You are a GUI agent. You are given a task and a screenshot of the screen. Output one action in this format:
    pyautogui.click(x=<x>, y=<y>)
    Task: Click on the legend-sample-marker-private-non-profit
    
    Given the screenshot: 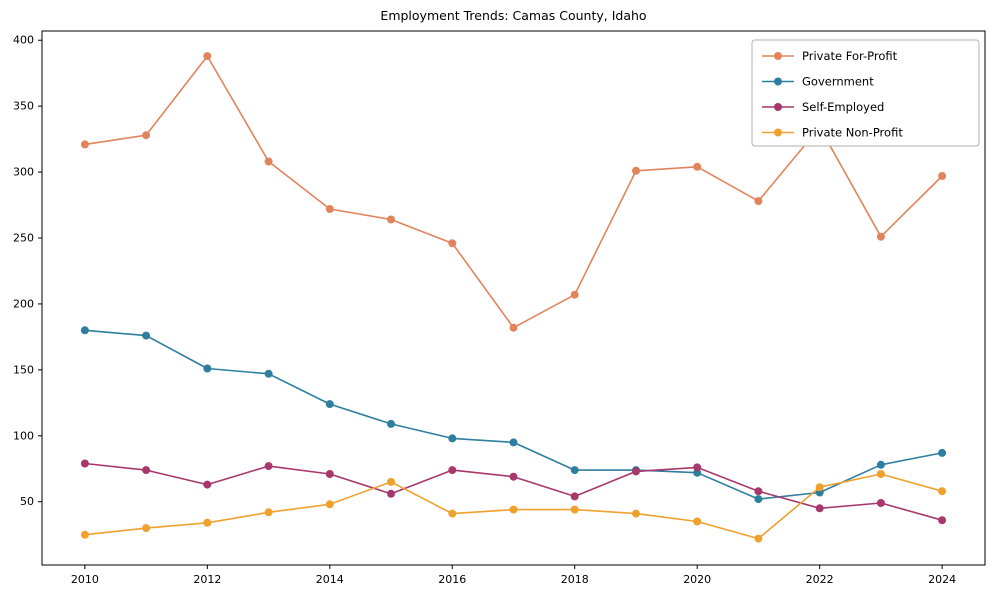 What is the action you would take?
    pyautogui.click(x=778, y=132)
    